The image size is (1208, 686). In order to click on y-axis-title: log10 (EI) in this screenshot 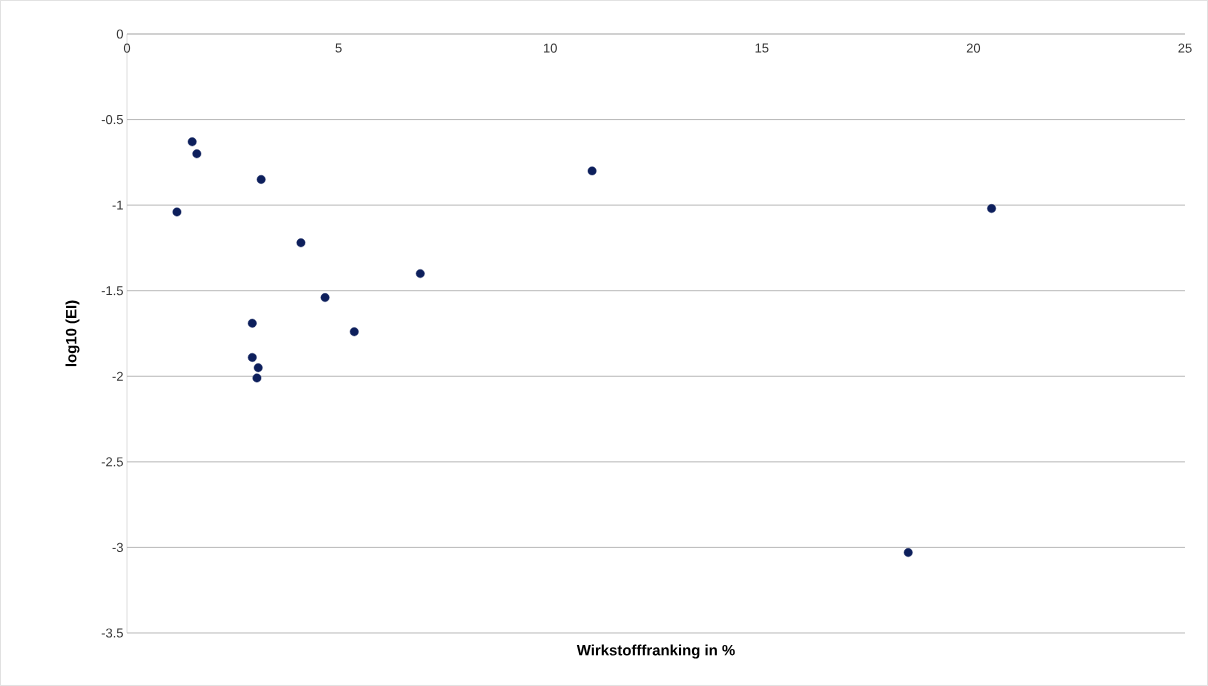, I will do `click(72, 333)`.